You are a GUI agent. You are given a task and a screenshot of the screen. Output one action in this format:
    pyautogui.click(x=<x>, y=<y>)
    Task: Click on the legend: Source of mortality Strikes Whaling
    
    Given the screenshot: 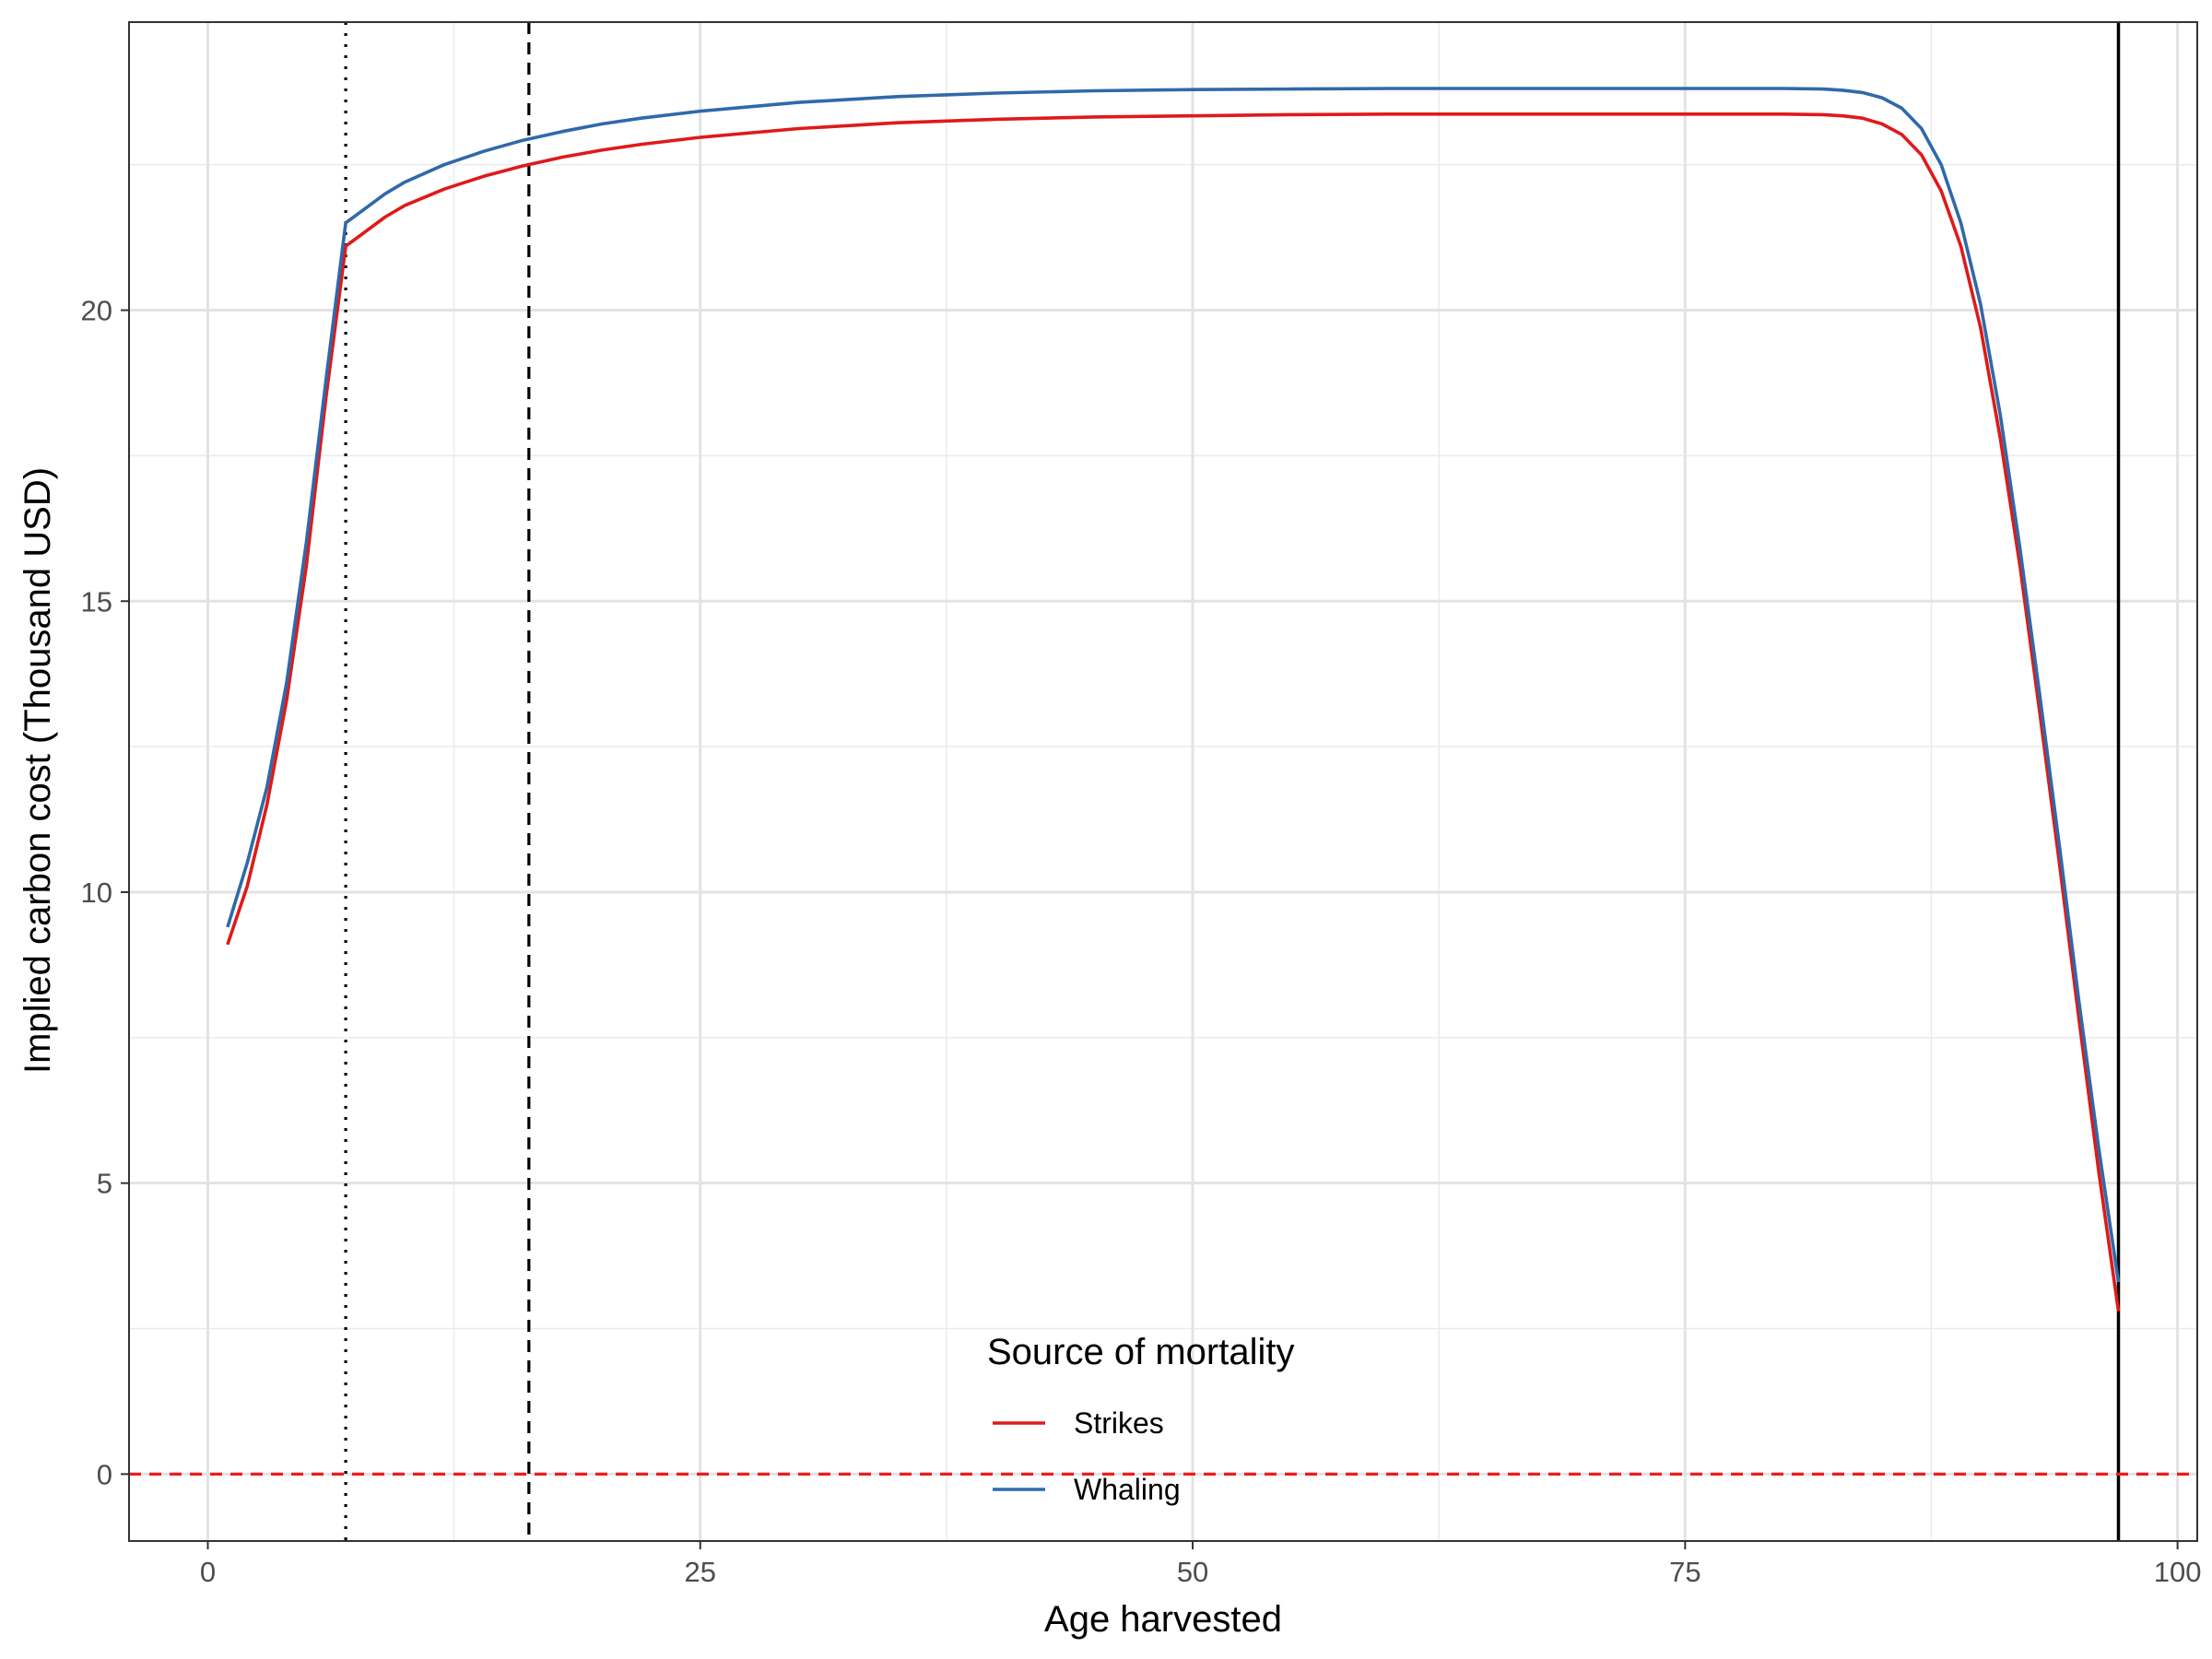 What is the action you would take?
    pyautogui.click(x=1140, y=1419)
    